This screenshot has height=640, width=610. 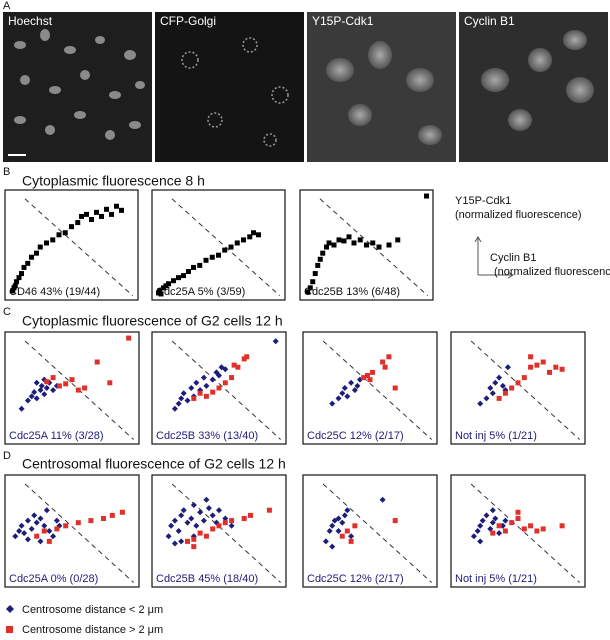 What do you see at coordinates (552, 272) in the screenshot?
I see `axis-legend-x-unit: (normalized fluorescence)` at bounding box center [552, 272].